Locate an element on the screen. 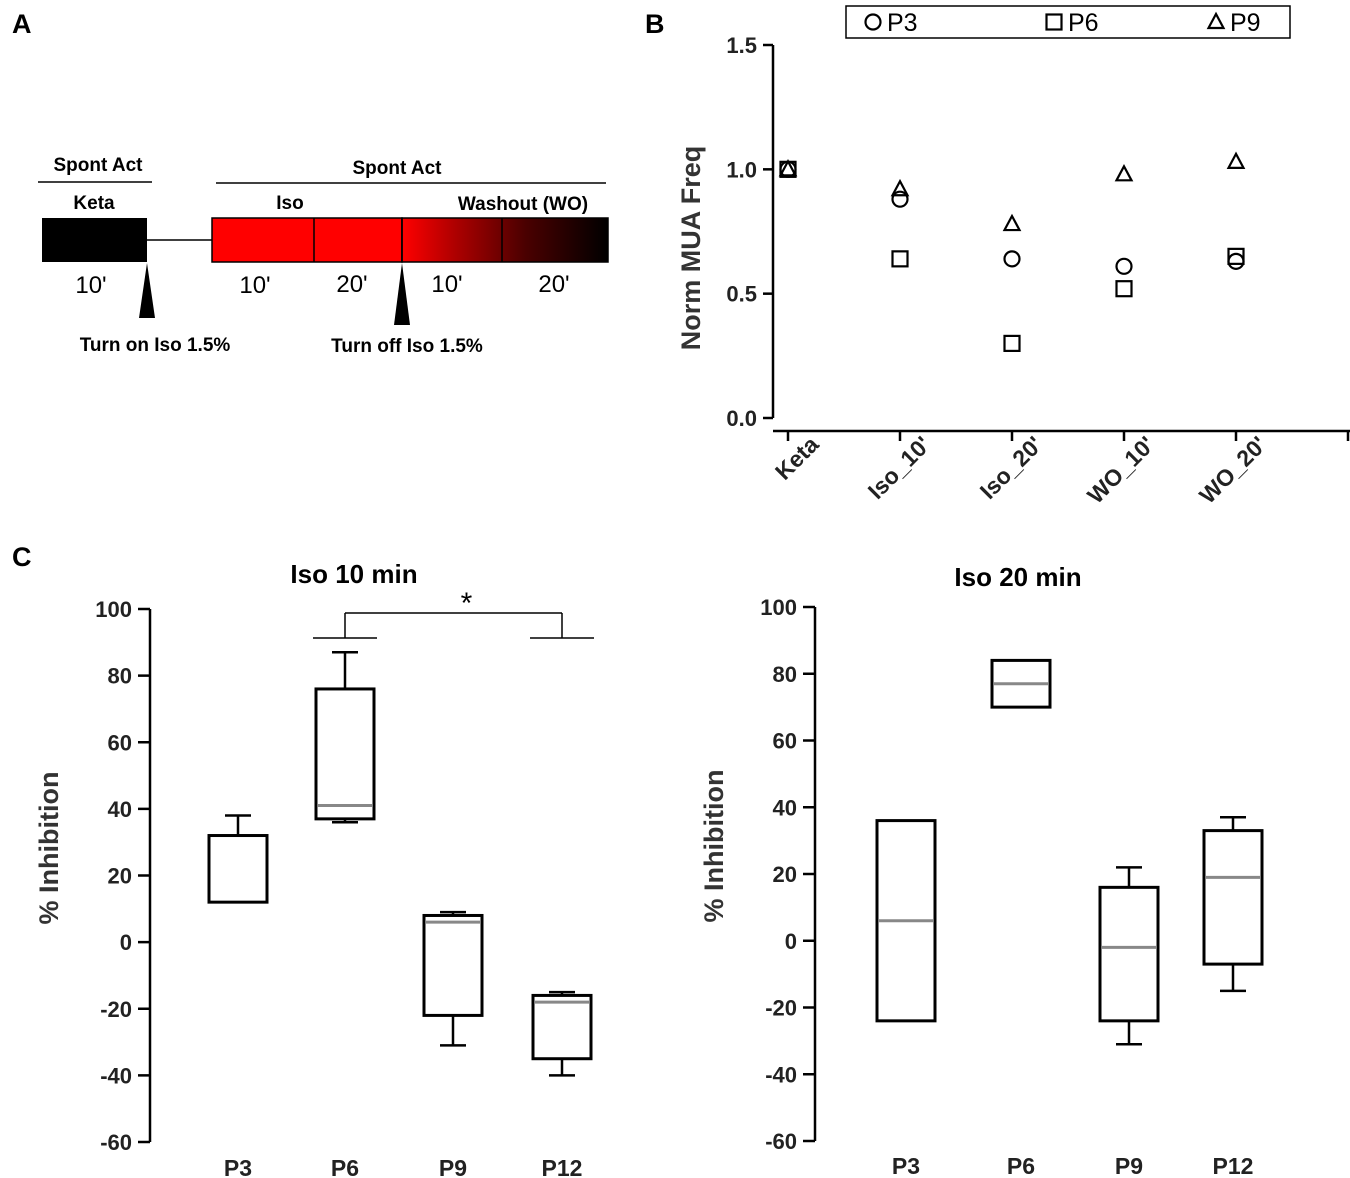 The image size is (1350, 1178). time-label-wo-10: 10' is located at coordinates (446, 284).